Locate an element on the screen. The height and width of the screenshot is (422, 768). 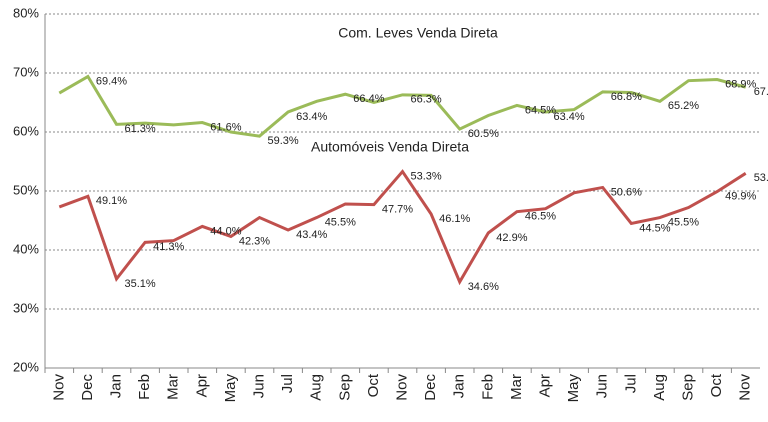
data-label: 35.1% is located at coordinates (140, 284).